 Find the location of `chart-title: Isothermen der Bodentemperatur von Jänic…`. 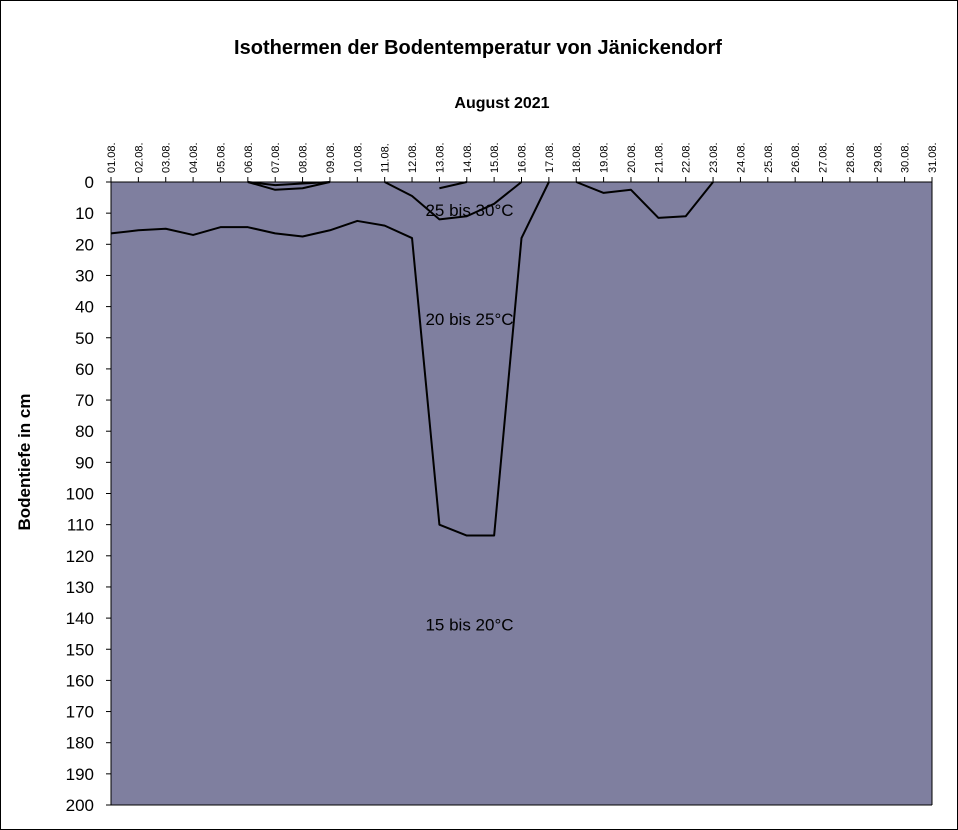

chart-title: Isothermen der Bodentemperatur von Jänic… is located at coordinates (478, 48).